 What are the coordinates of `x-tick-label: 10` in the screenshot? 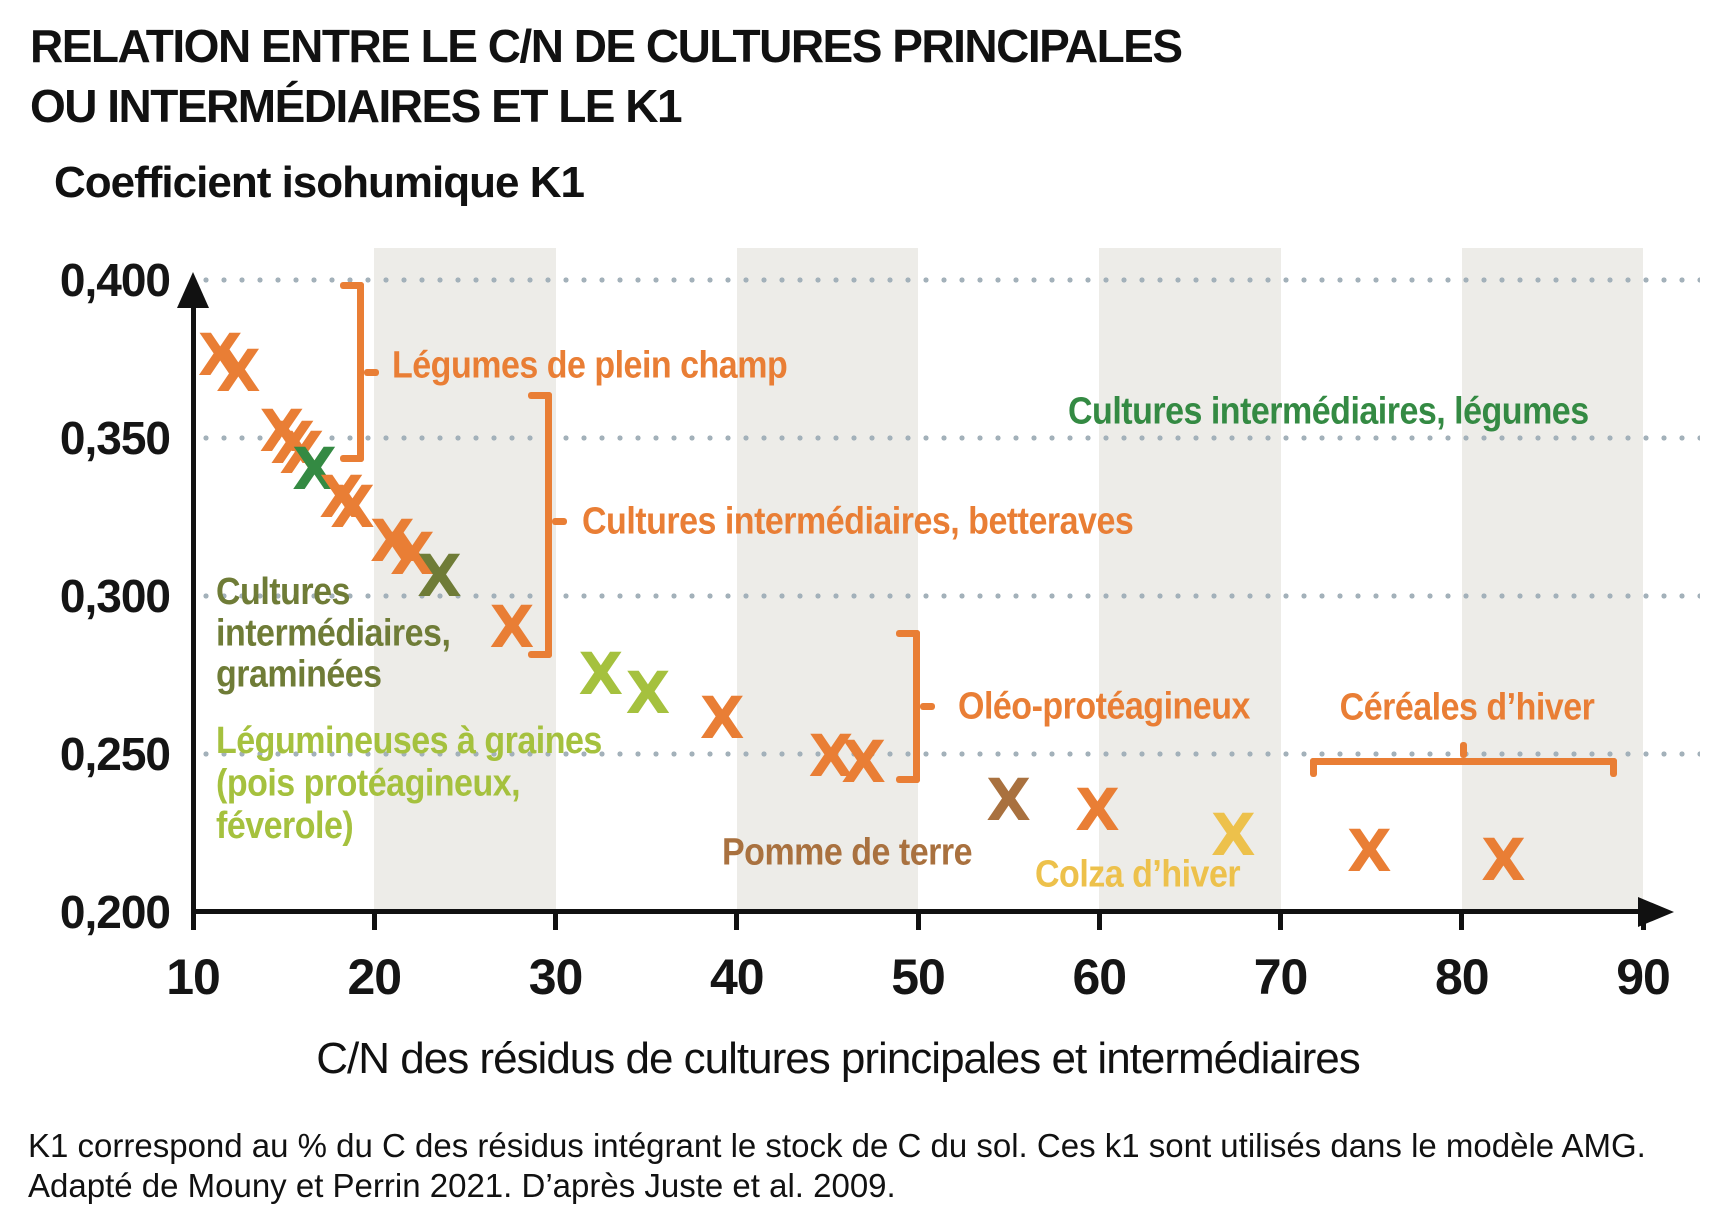 It's located at (193, 977).